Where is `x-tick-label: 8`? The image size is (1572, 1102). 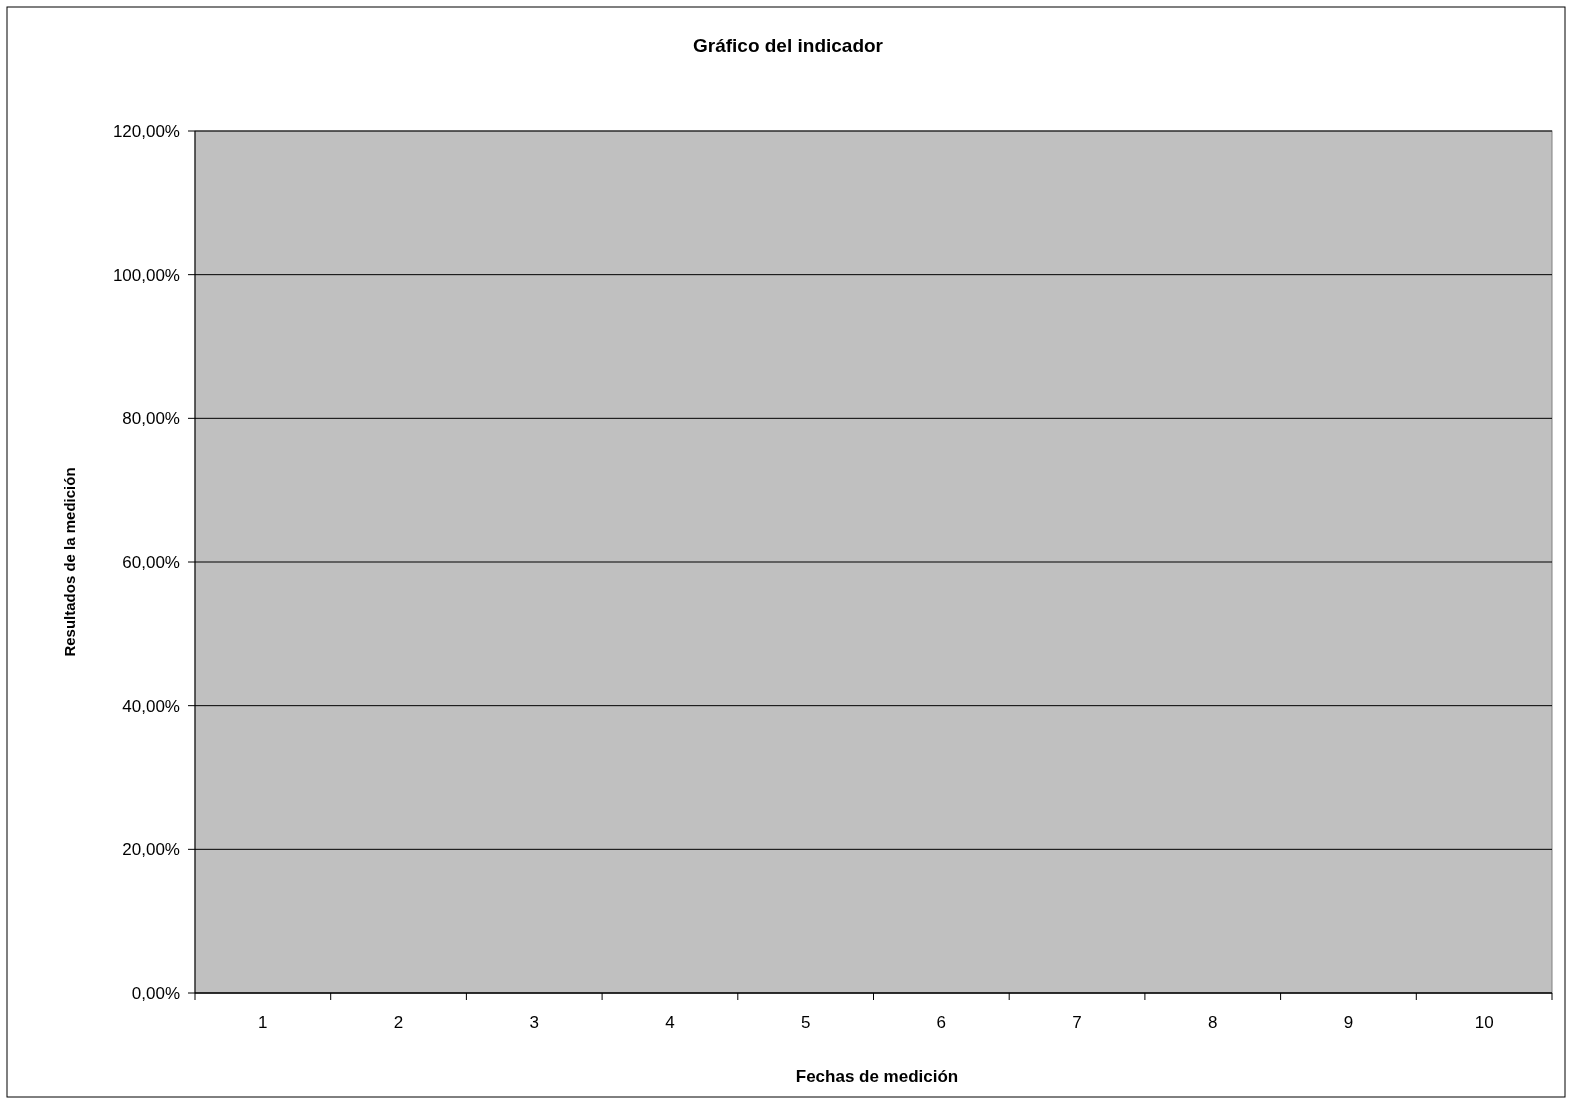 x-tick-label: 8 is located at coordinates (1213, 1022).